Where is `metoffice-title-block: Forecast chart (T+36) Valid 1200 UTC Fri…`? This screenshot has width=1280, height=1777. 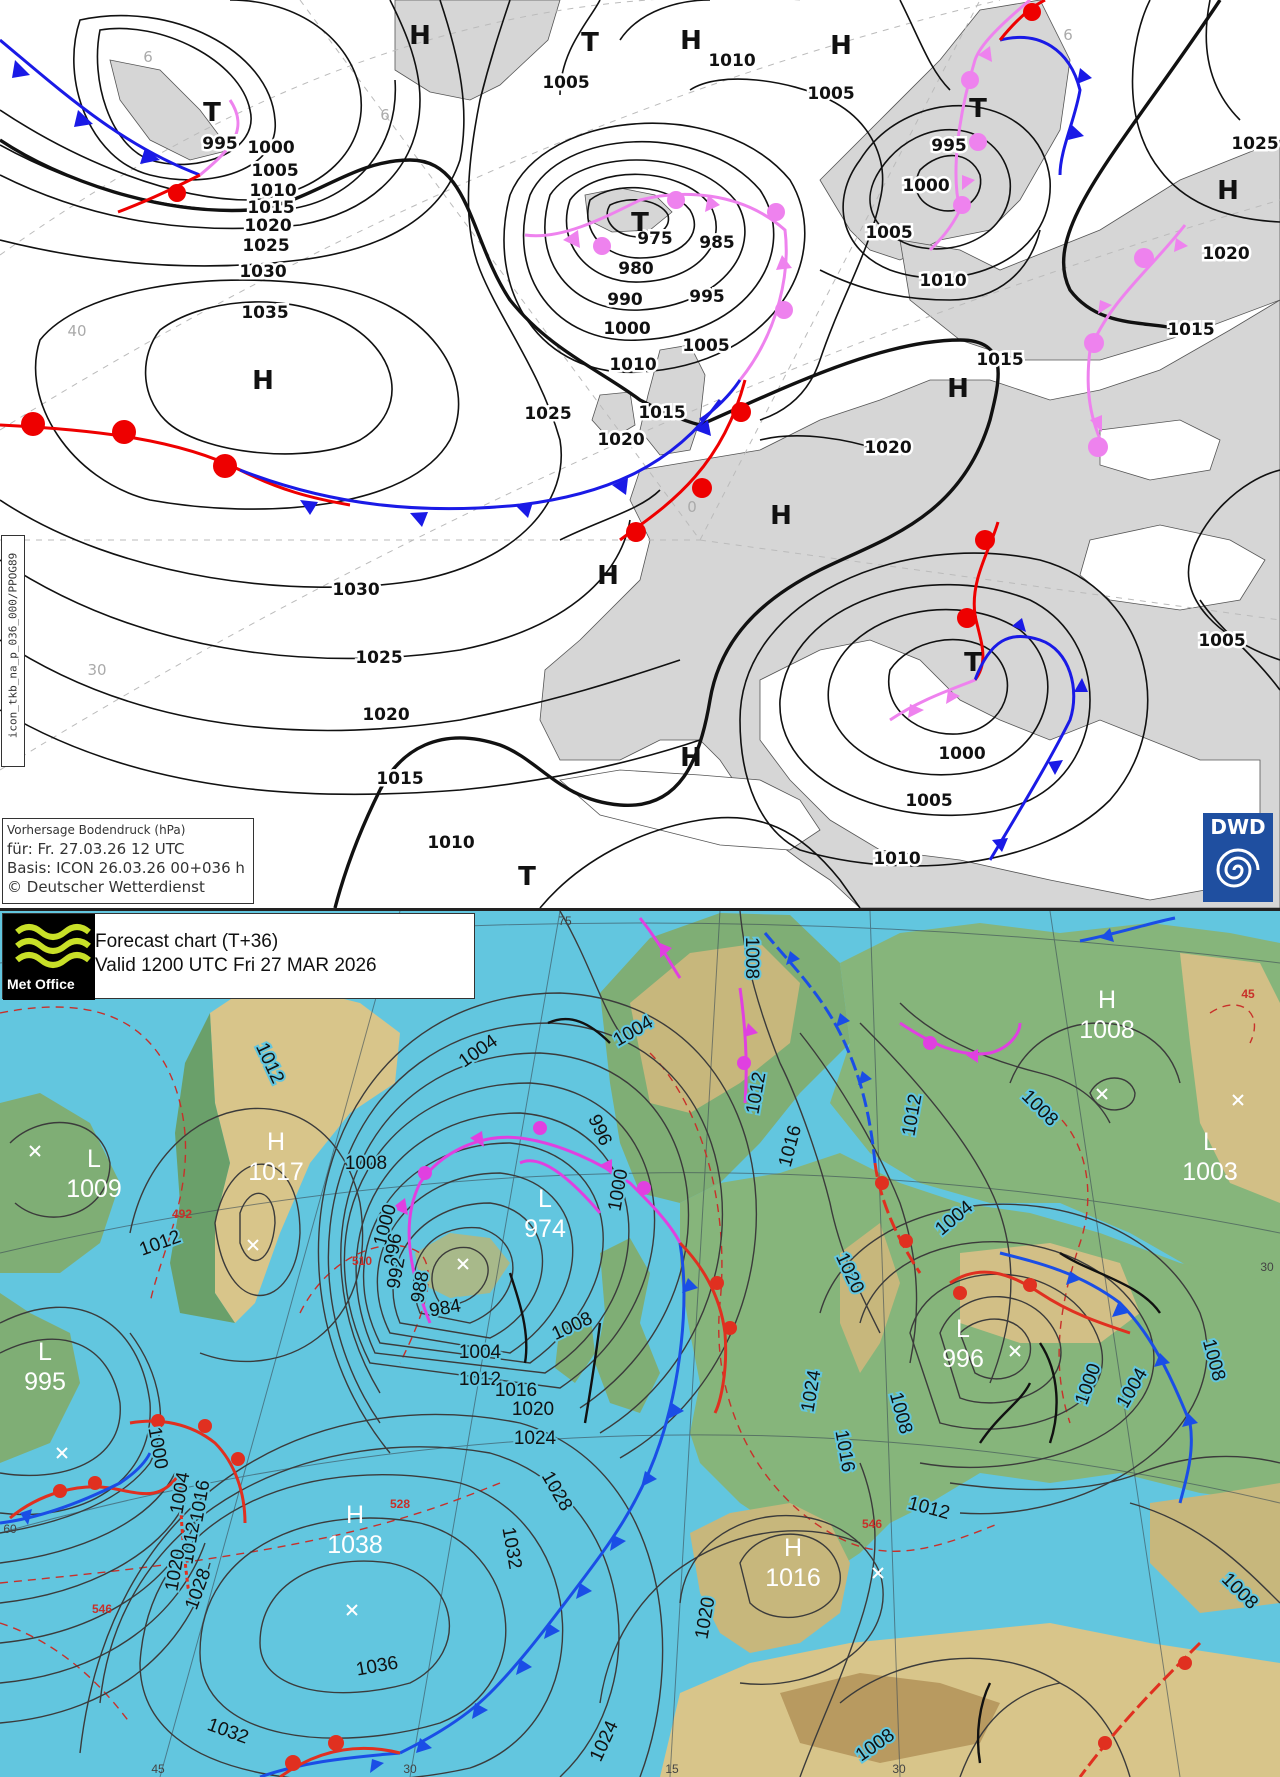
metoffice-title-block: Forecast chart (T+36) Valid 1200 UTC Fri… is located at coordinates (236, 954).